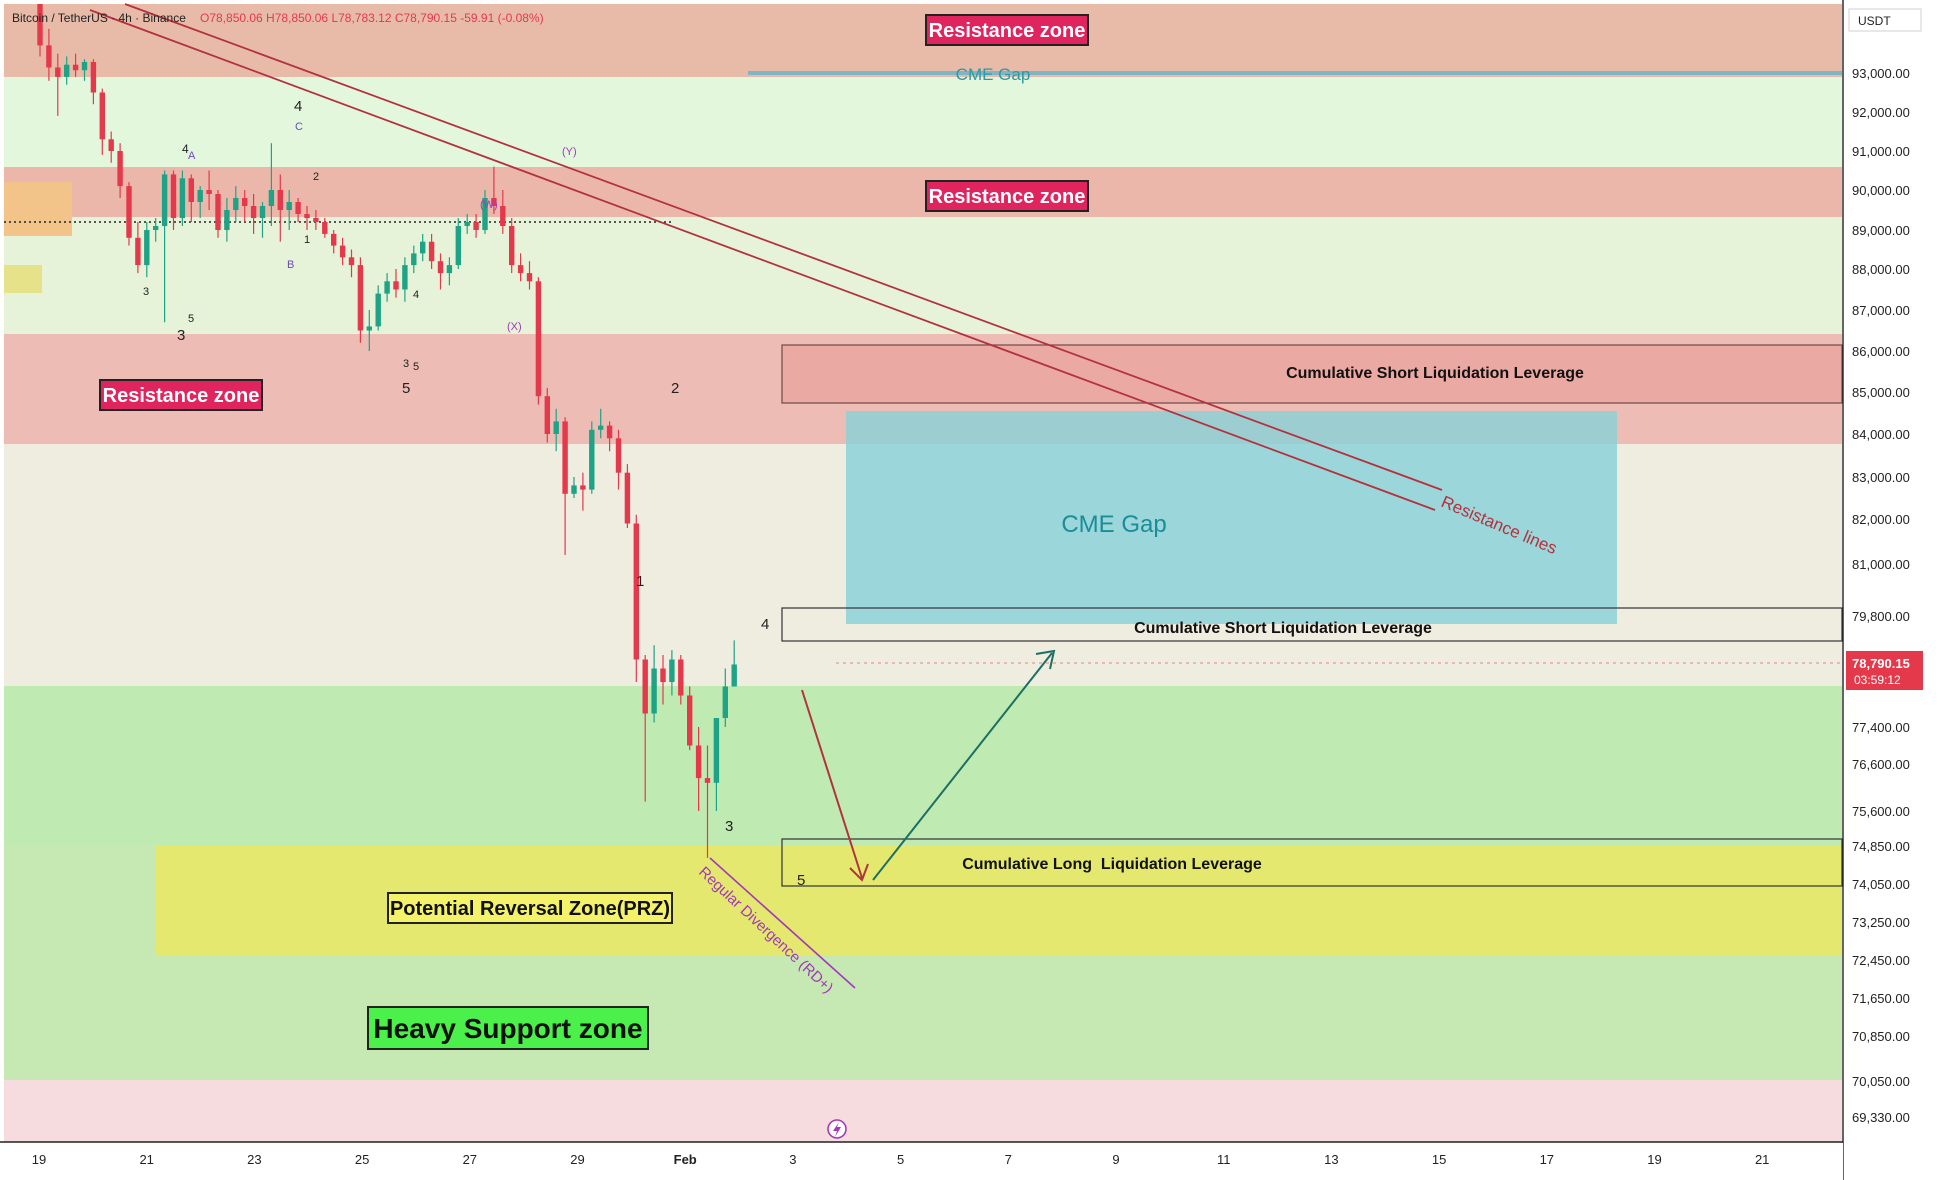 The image size is (1940, 1180). What do you see at coordinates (1231, 517) in the screenshot?
I see `cme-gap-box` at bounding box center [1231, 517].